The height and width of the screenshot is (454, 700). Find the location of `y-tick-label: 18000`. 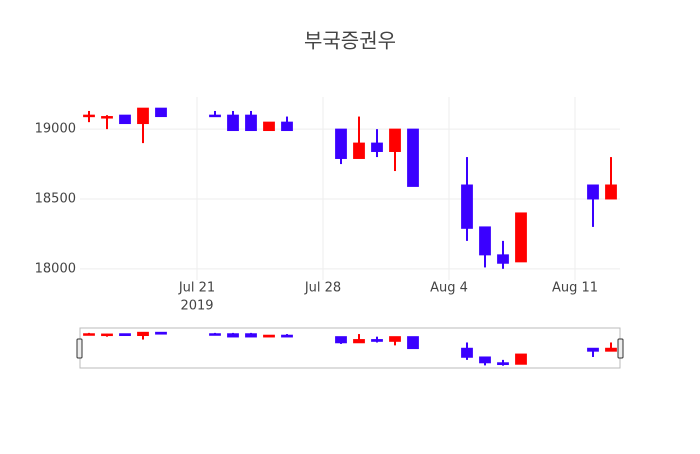

y-tick-label: 18000 is located at coordinates (55, 268).